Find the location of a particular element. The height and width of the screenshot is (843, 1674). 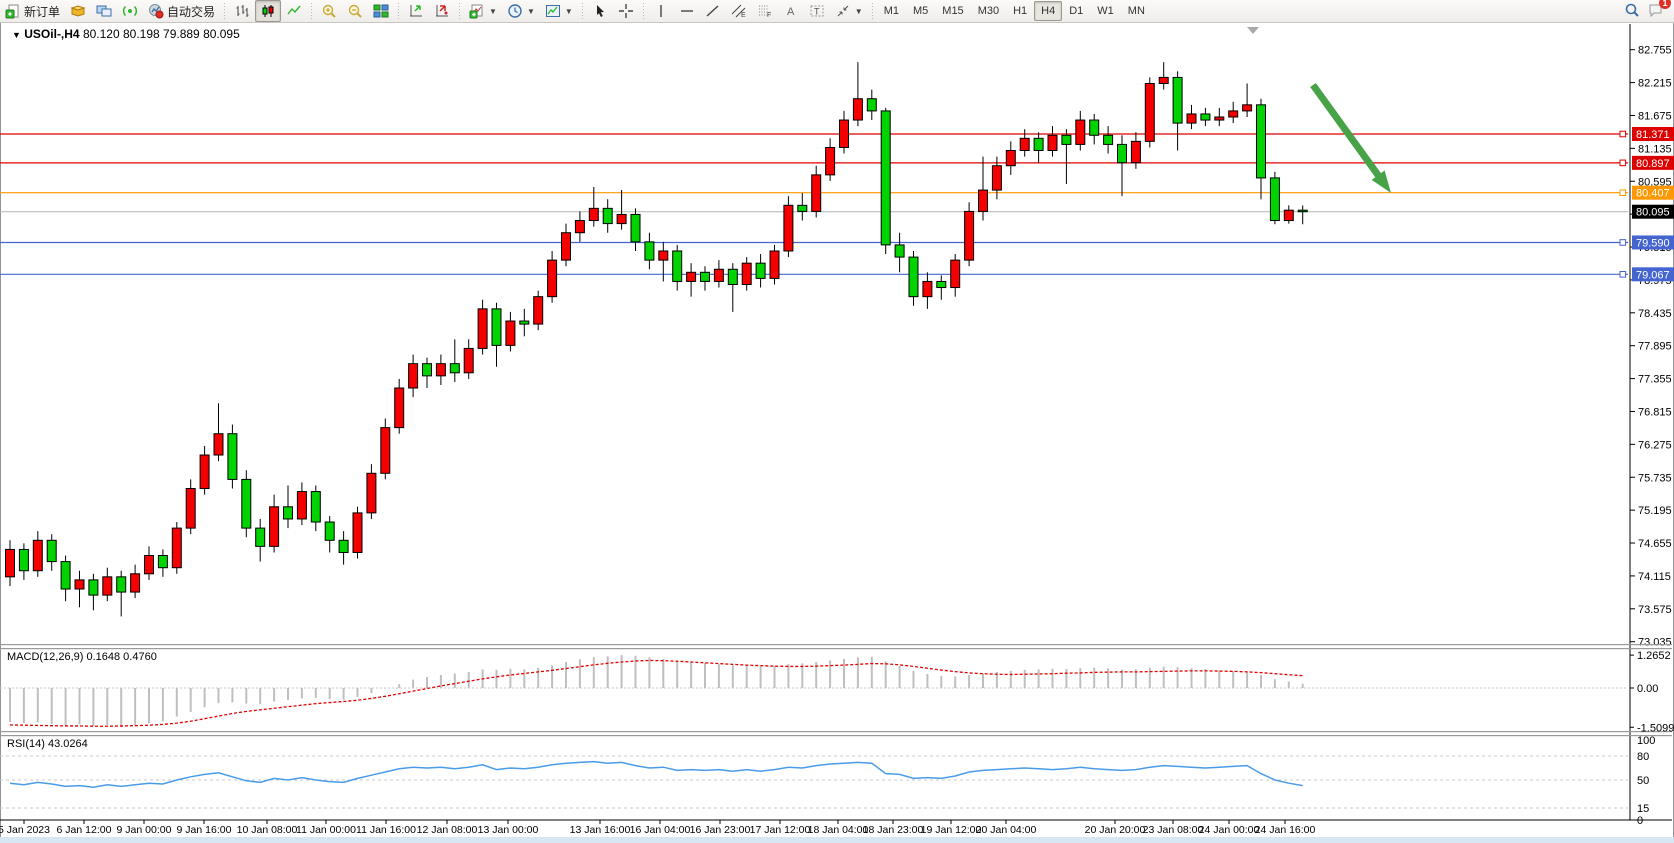

svg-text: A is located at coordinates (791, 12).